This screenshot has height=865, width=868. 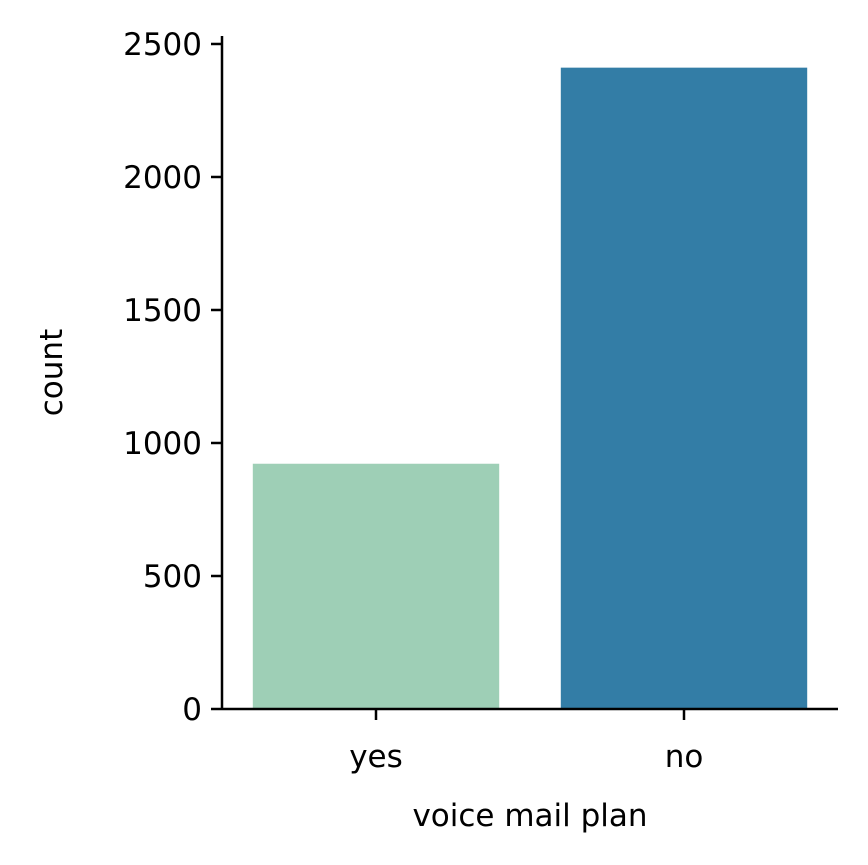 I want to click on y-tick-label: 0, so click(x=192, y=710).